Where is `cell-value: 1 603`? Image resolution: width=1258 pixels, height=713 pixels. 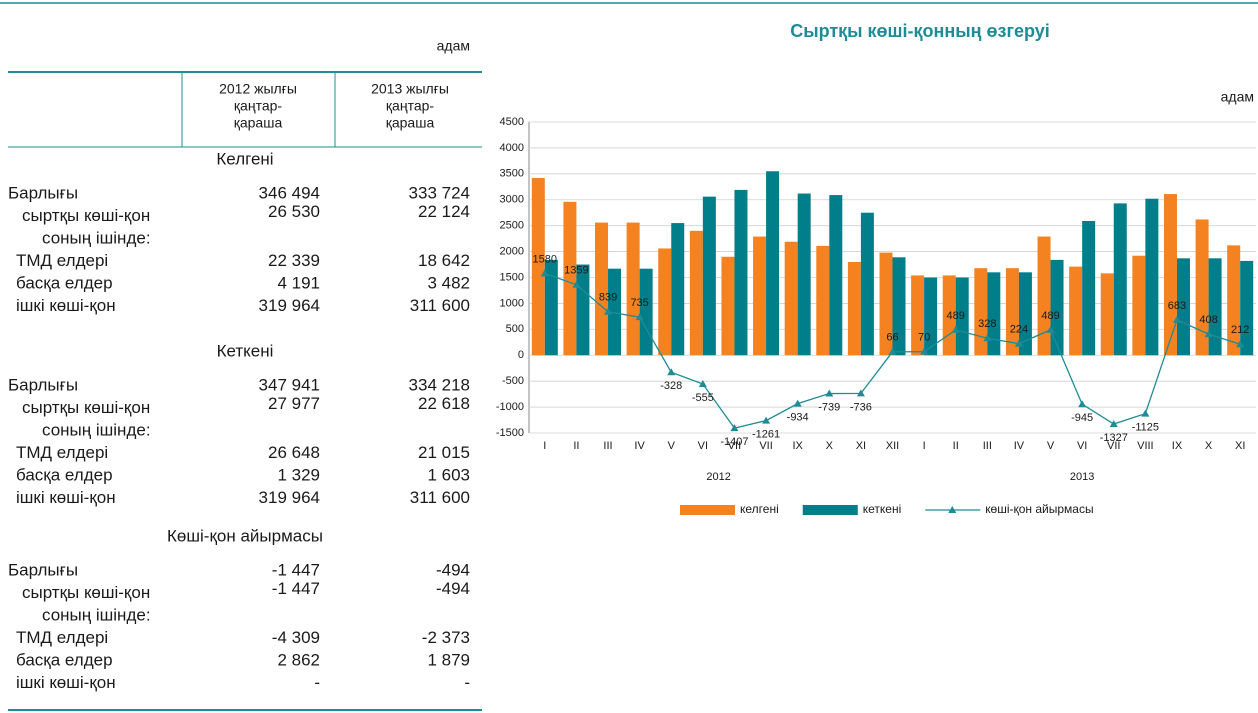
cell-value: 1 603 is located at coordinates (448, 474).